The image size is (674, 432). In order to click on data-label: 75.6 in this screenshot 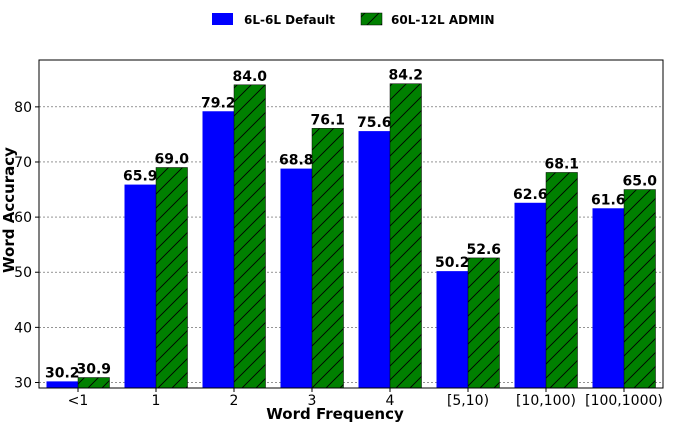, I will do `click(374, 123)`.